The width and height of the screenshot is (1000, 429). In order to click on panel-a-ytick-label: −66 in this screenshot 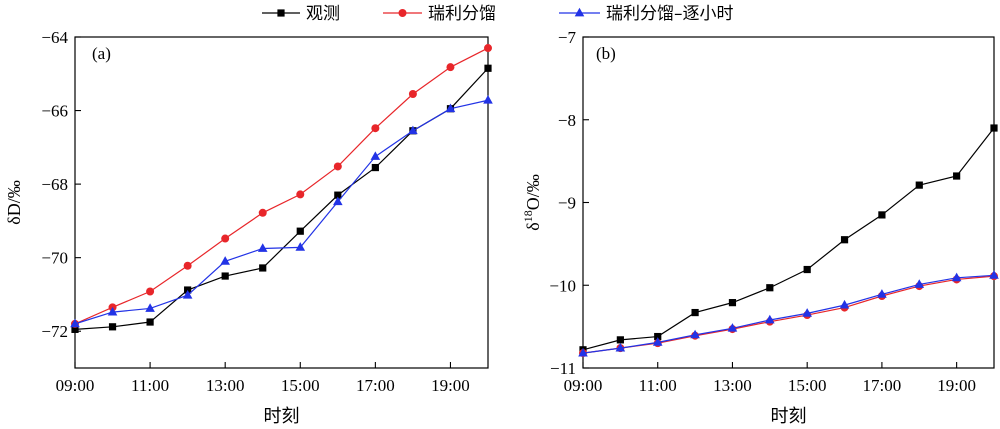, I will do `click(54, 111)`.